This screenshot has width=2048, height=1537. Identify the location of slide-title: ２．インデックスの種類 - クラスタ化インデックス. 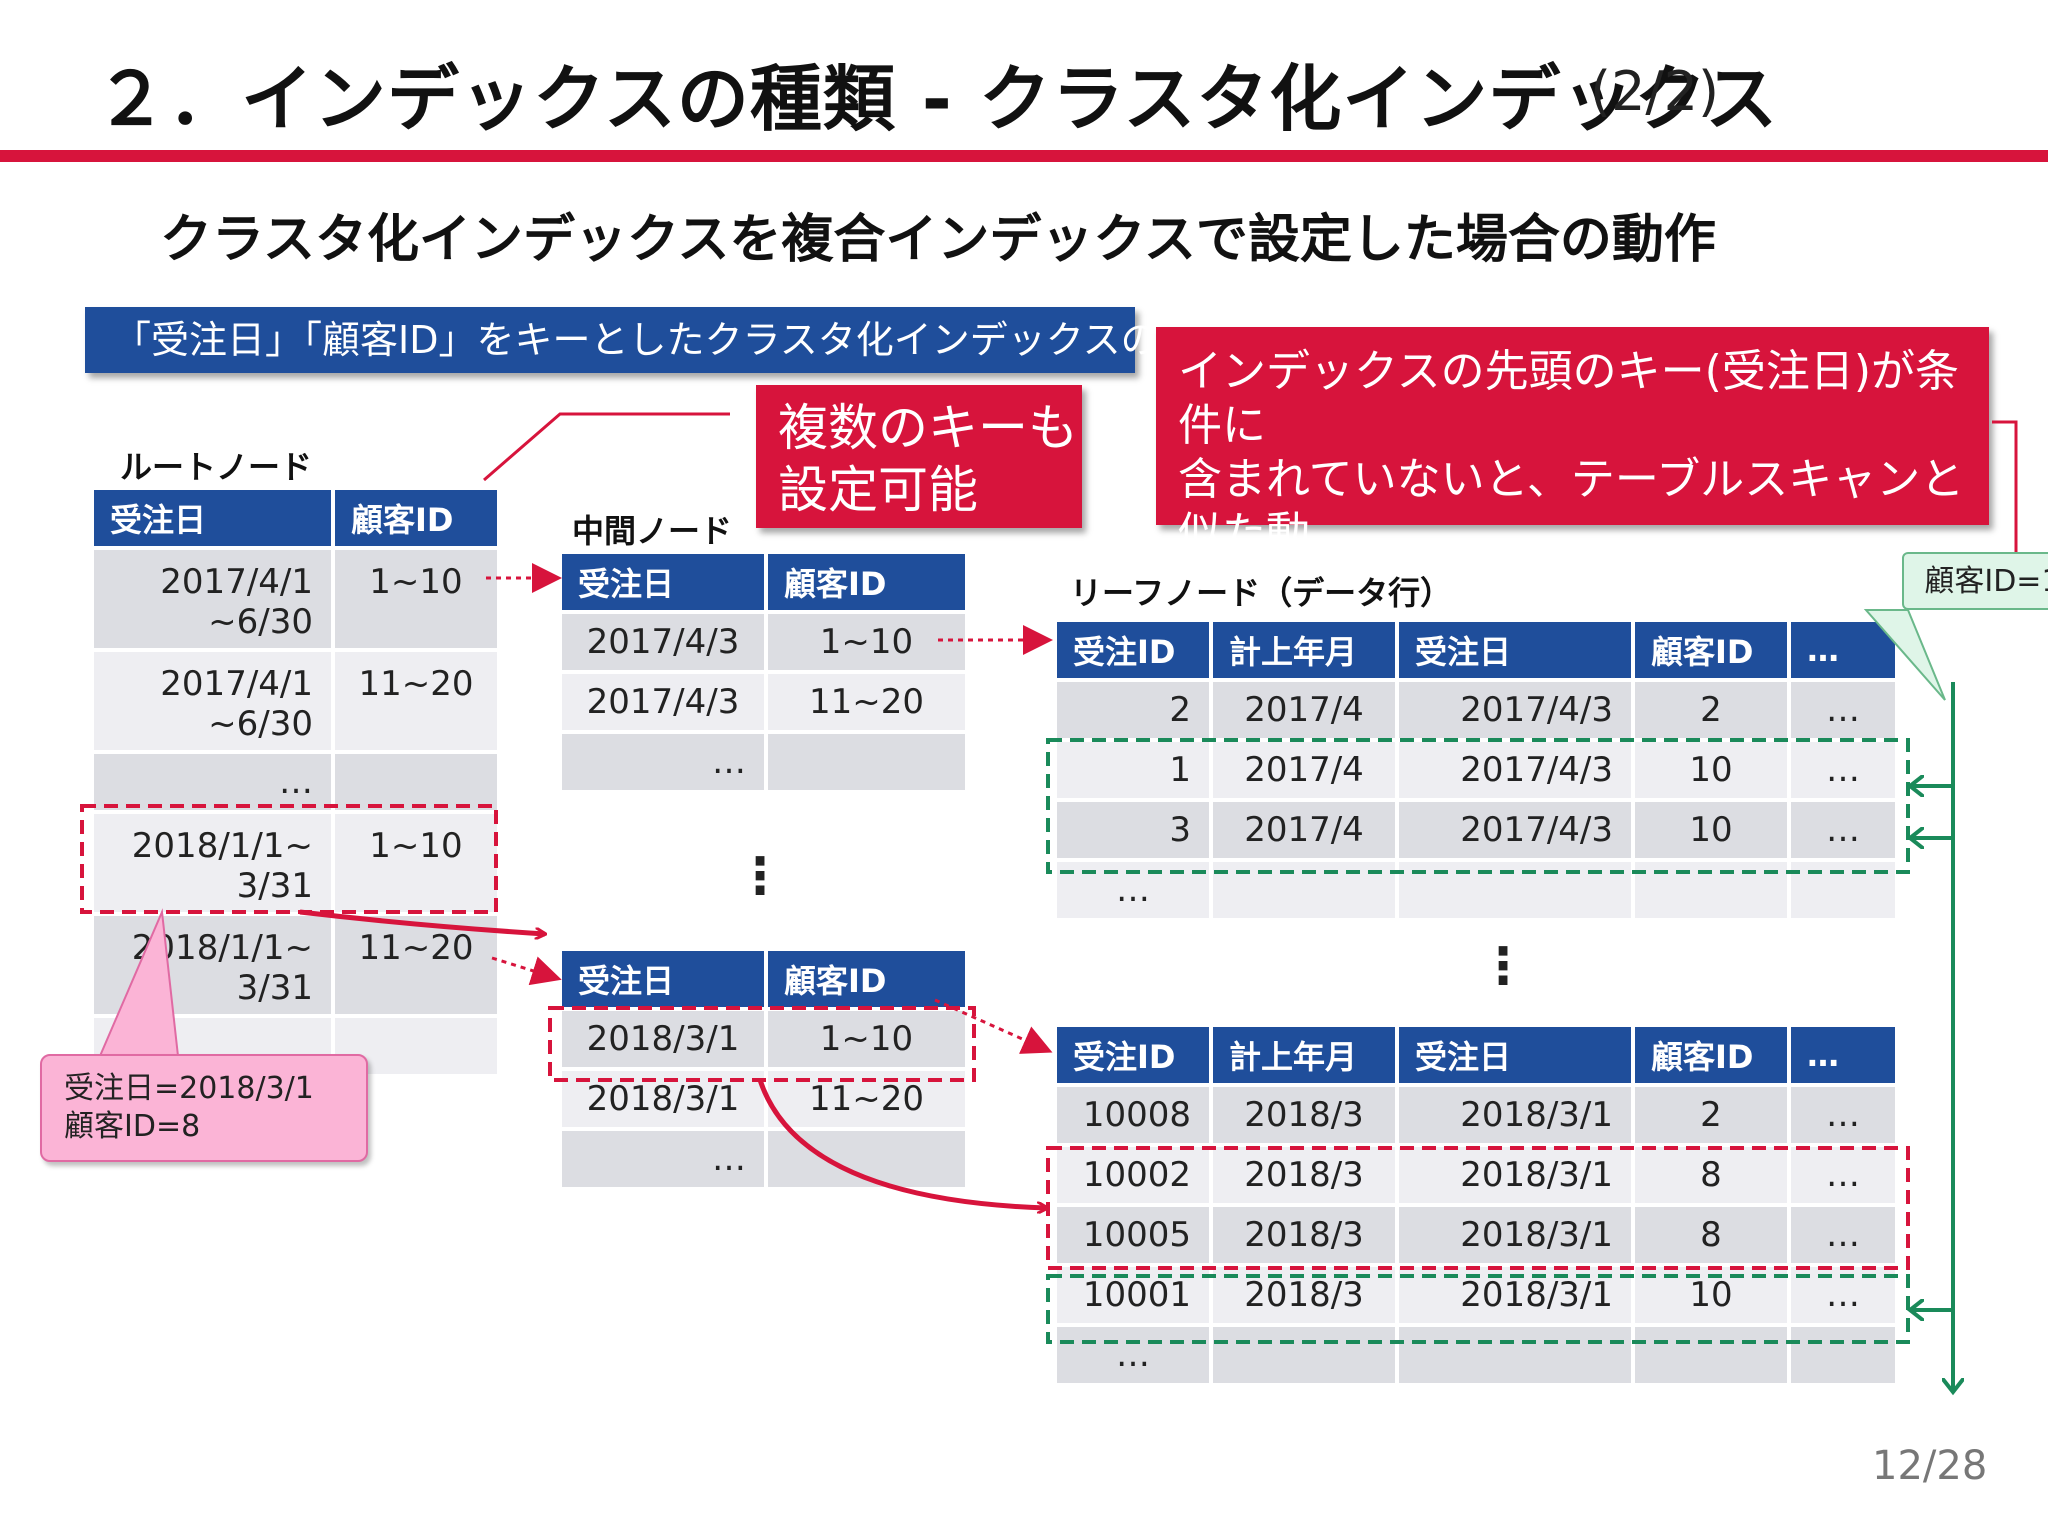
(937, 99).